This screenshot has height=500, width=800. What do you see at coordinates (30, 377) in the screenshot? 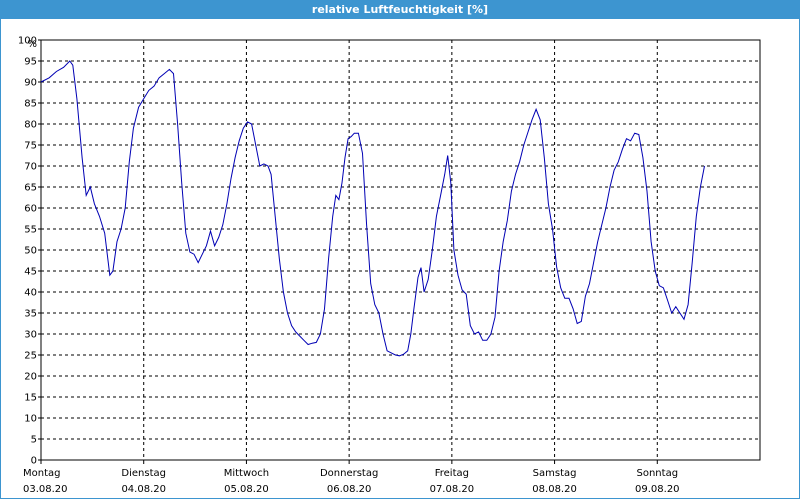
I see `y-tick-label: 20` at bounding box center [30, 377].